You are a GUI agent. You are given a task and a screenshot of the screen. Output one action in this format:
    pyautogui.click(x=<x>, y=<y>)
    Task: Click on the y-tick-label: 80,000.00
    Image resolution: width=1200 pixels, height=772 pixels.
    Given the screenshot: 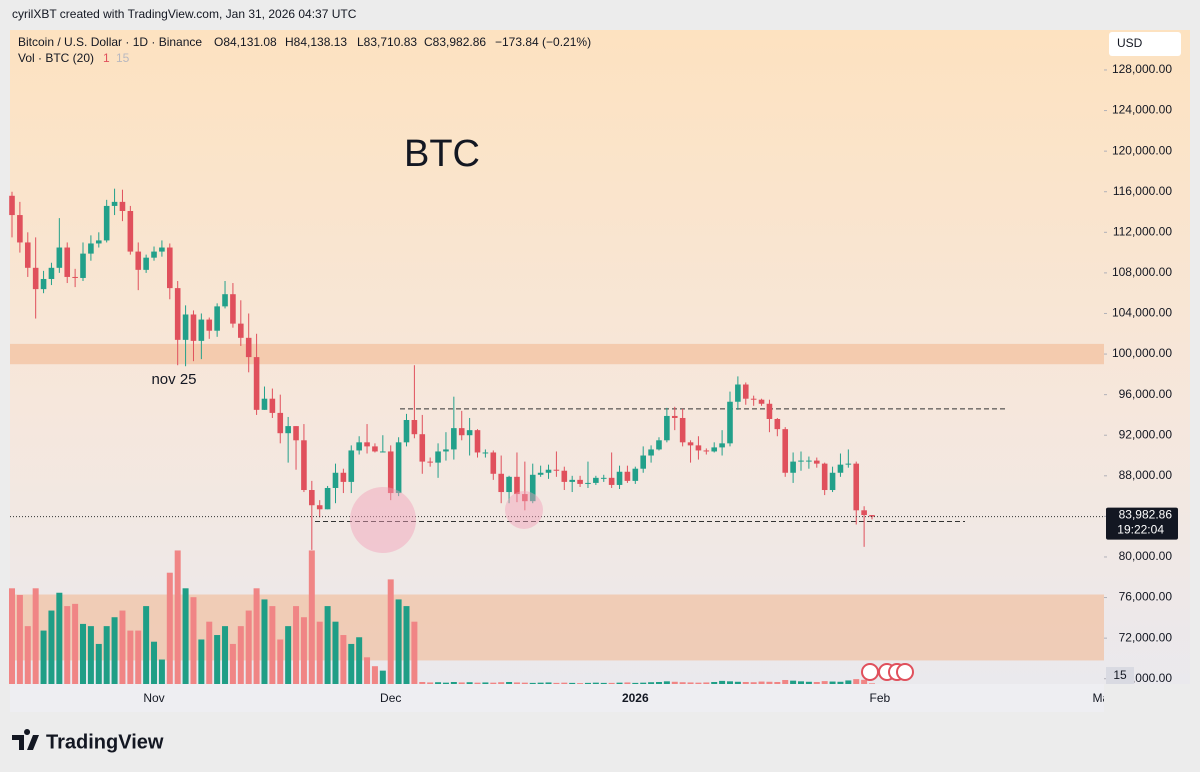 What is the action you would take?
    pyautogui.click(x=1146, y=556)
    